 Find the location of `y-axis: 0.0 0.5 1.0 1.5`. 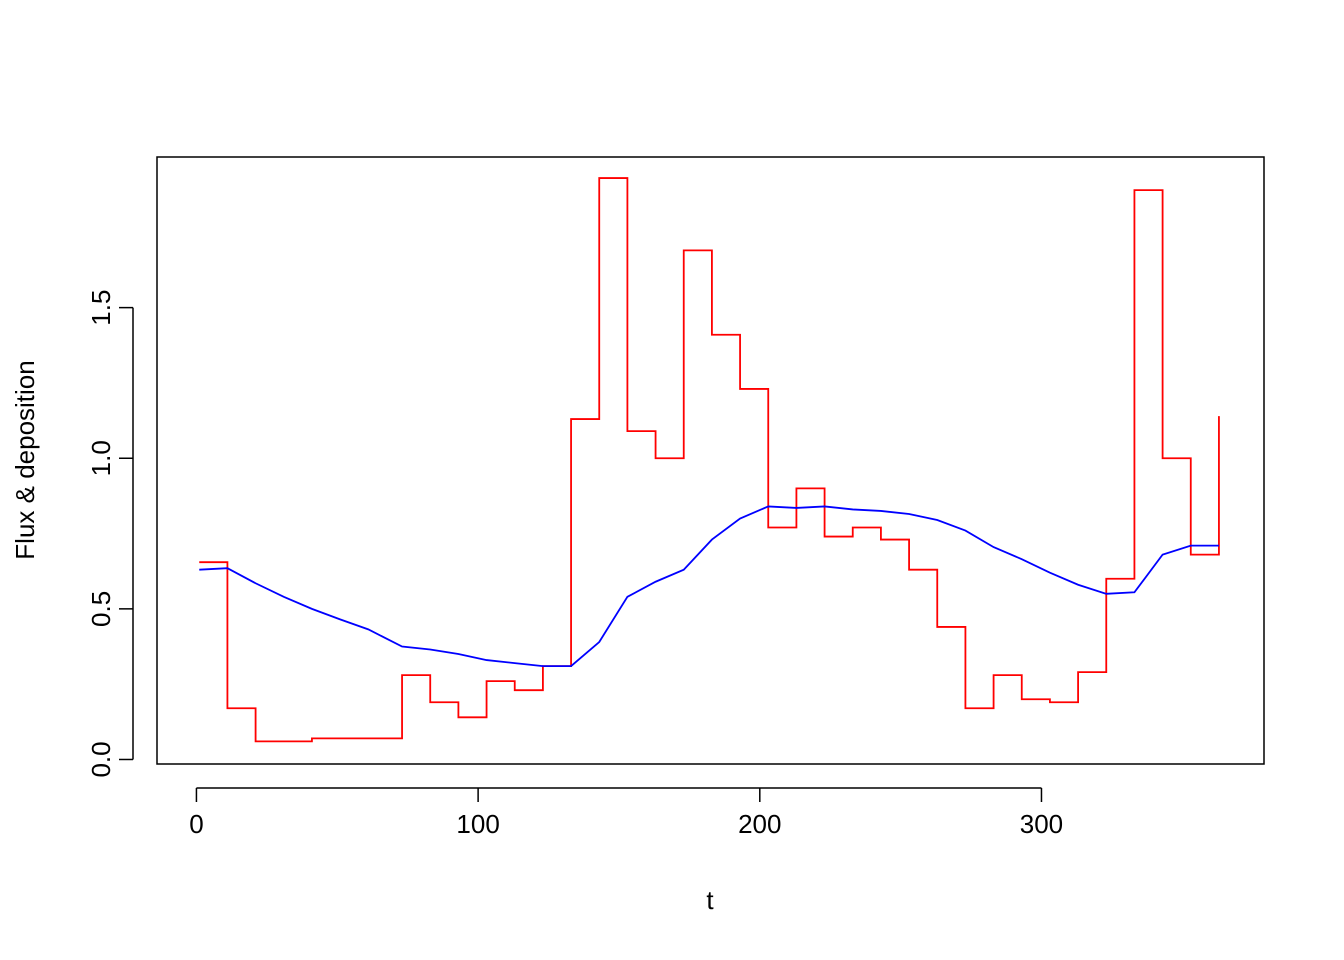

y-axis: 0.0 0.5 1.0 1.5 is located at coordinates (110, 534).